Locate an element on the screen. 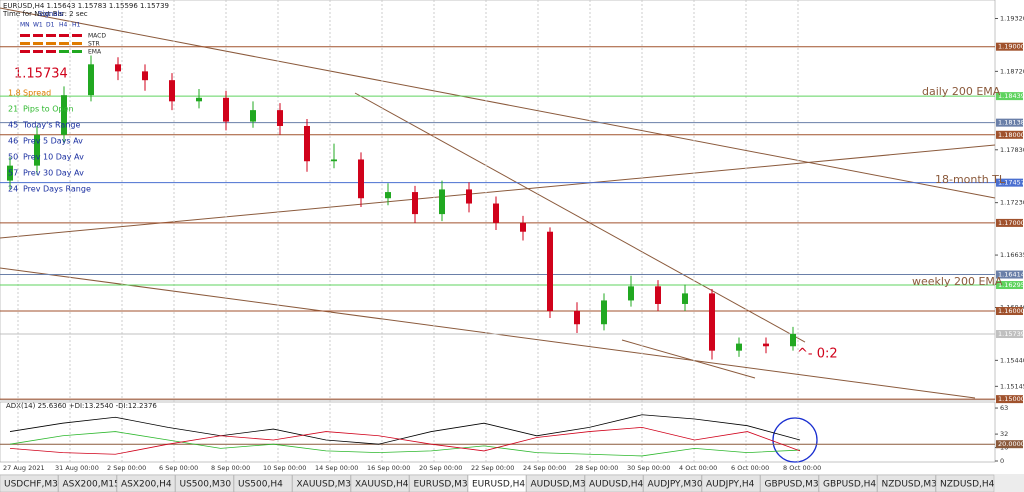 The height and width of the screenshot is (492, 1024). info-label: Prev Days Range is located at coordinates (57, 189).